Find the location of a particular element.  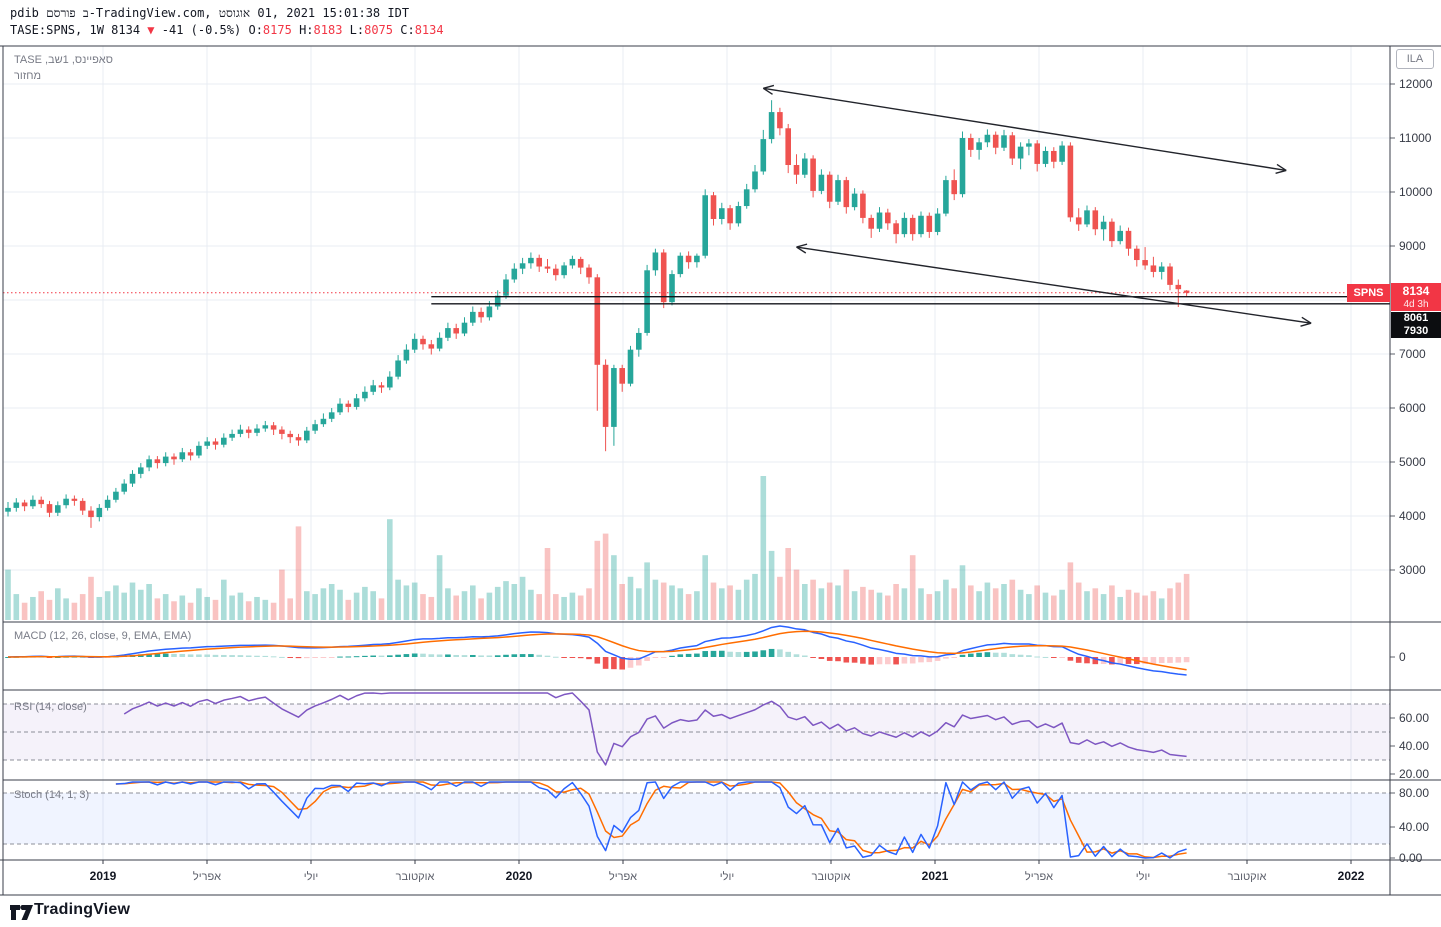

rsi-axis-label: 60.00 is located at coordinates (1414, 718).